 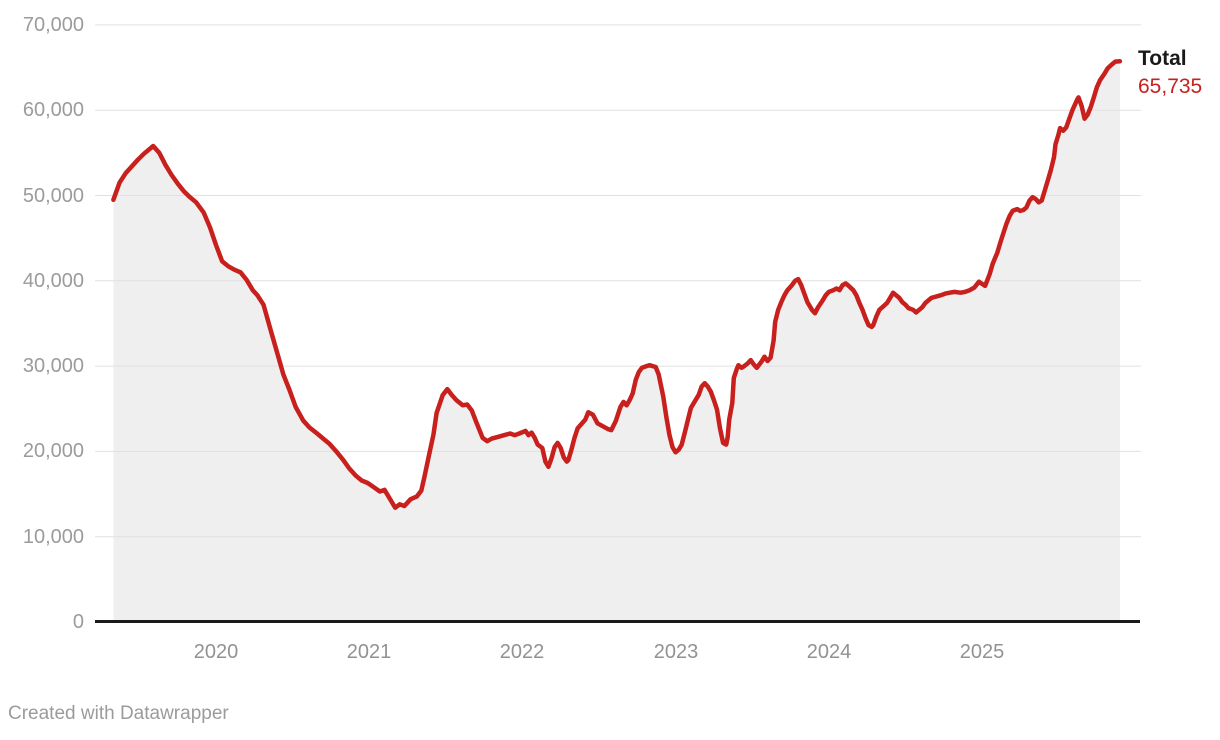 What do you see at coordinates (216, 652) in the screenshot?
I see `x-tick-label: 2020` at bounding box center [216, 652].